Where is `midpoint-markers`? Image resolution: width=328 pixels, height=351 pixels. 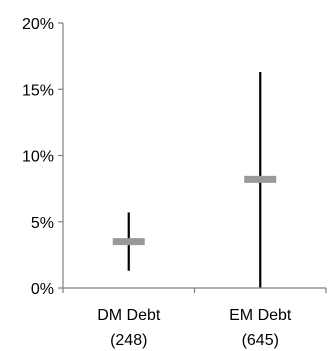 midpoint-markers is located at coordinates (194, 210).